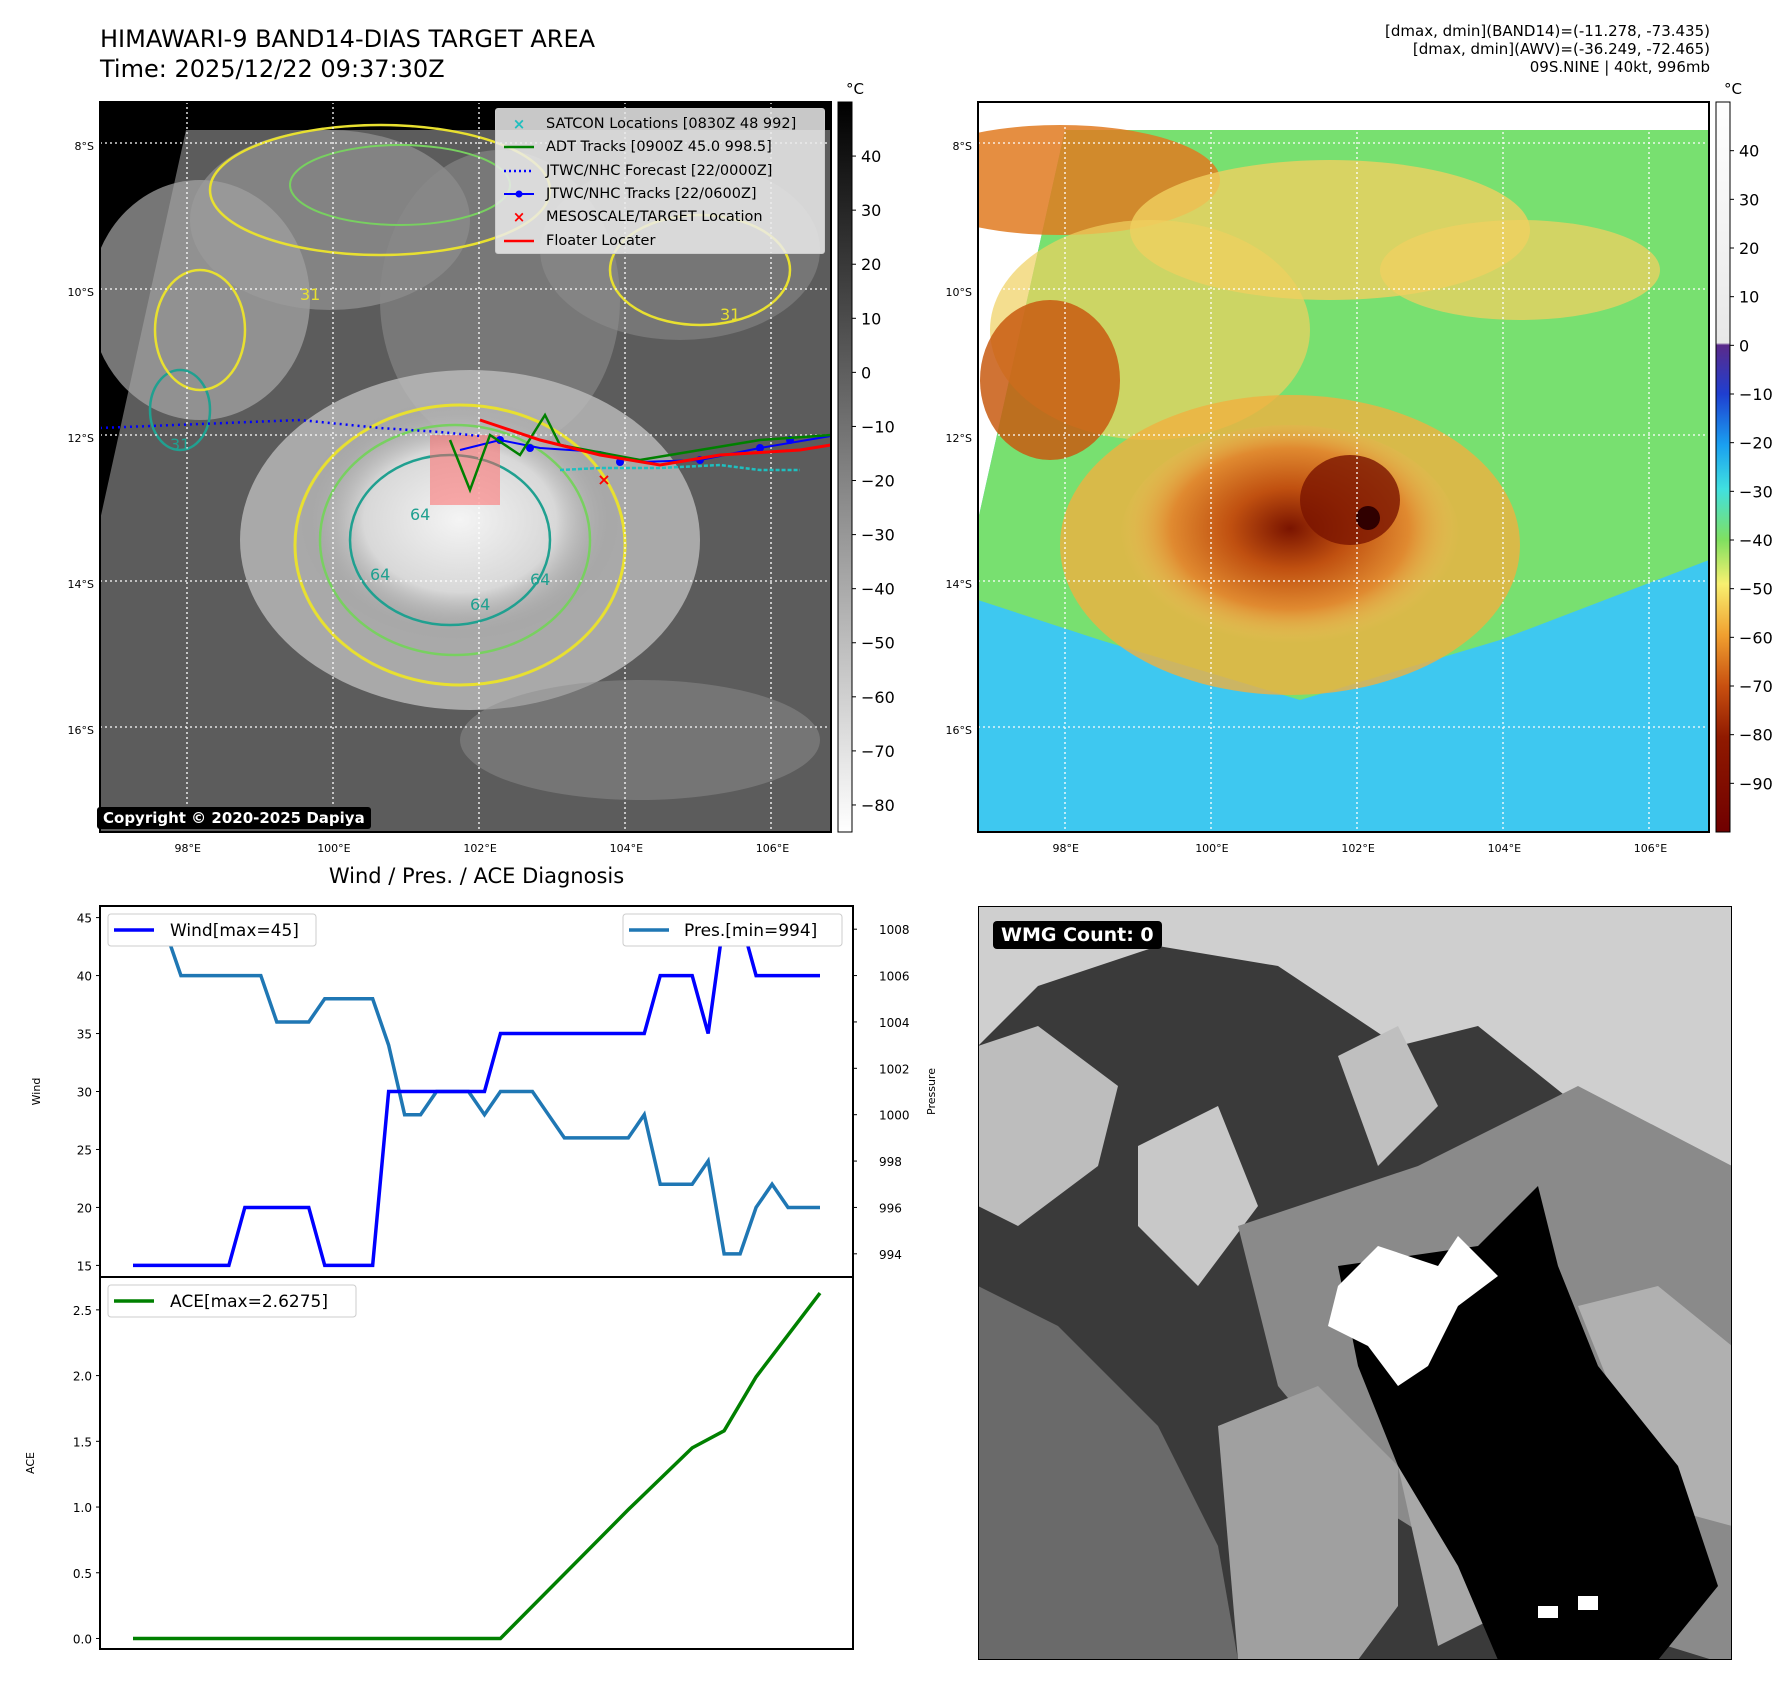 The image size is (1792, 1690). I want to click on legend-entry: × MESOSCALE/TARGET Location, so click(632, 217).